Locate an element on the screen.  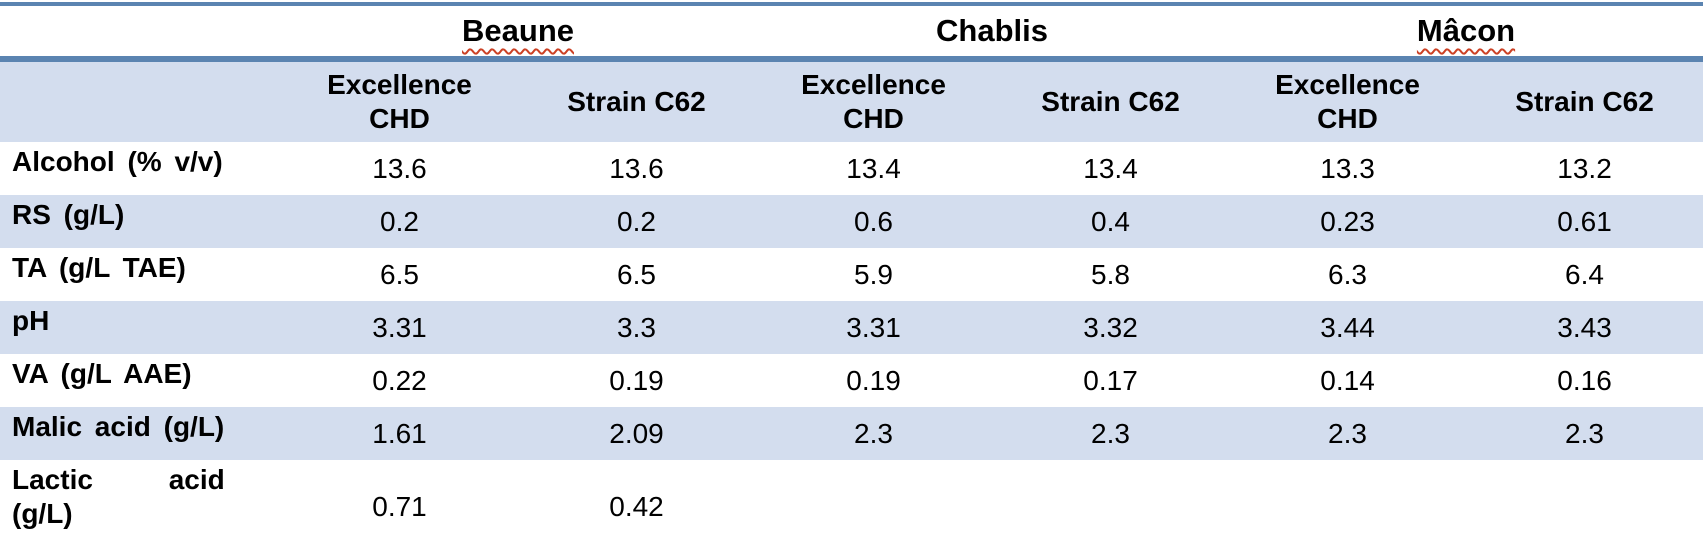
table-row-ph: pH 3.31 3.3 3.31 3.32 3.44 3.43 is located at coordinates (851, 327).